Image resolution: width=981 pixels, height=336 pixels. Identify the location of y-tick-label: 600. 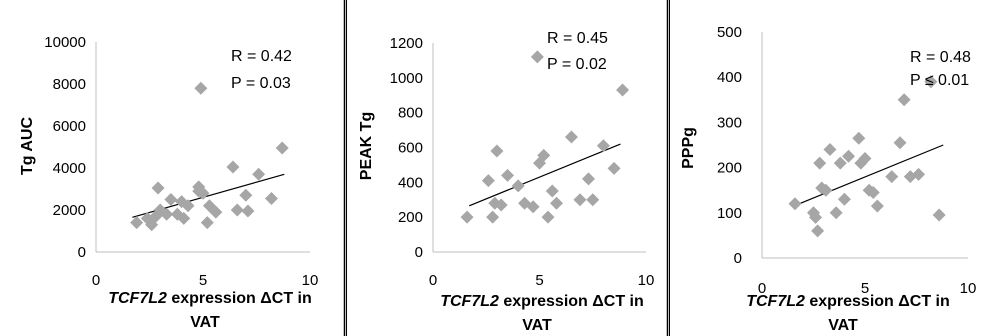
(410, 148).